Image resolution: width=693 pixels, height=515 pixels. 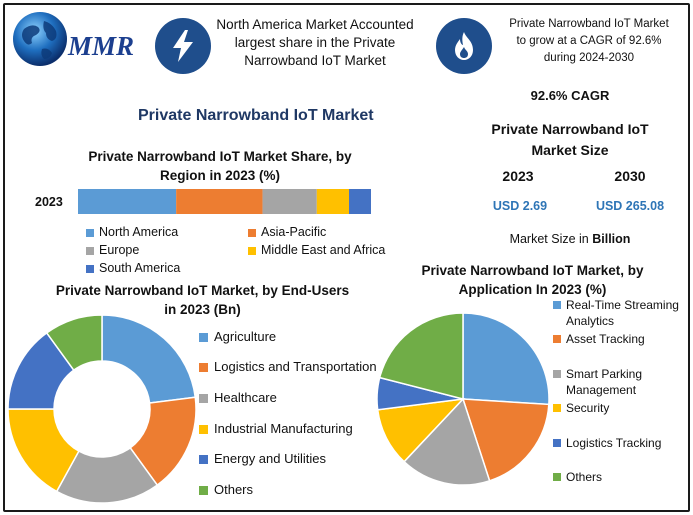 What do you see at coordinates (283, 428) in the screenshot?
I see `legend-label: Industrial Manufacturing` at bounding box center [283, 428].